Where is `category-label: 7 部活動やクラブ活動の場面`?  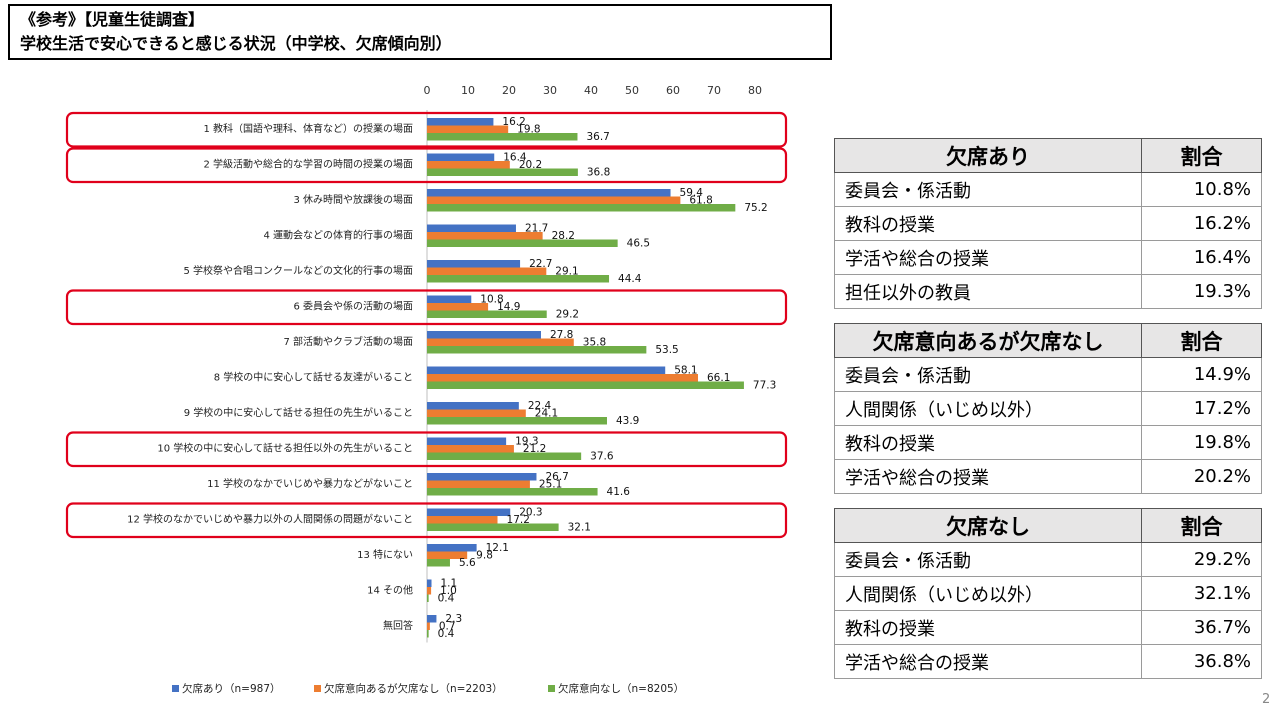 category-label: 7 部活動やクラブ活動の場面 is located at coordinates (348, 341).